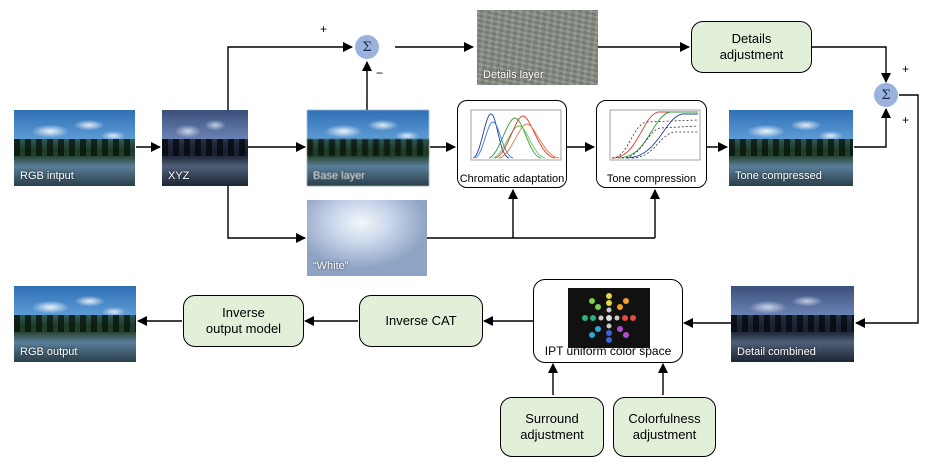 The image size is (940, 465). I want to click on tone-compression-label: Tone compression, so click(651, 179).